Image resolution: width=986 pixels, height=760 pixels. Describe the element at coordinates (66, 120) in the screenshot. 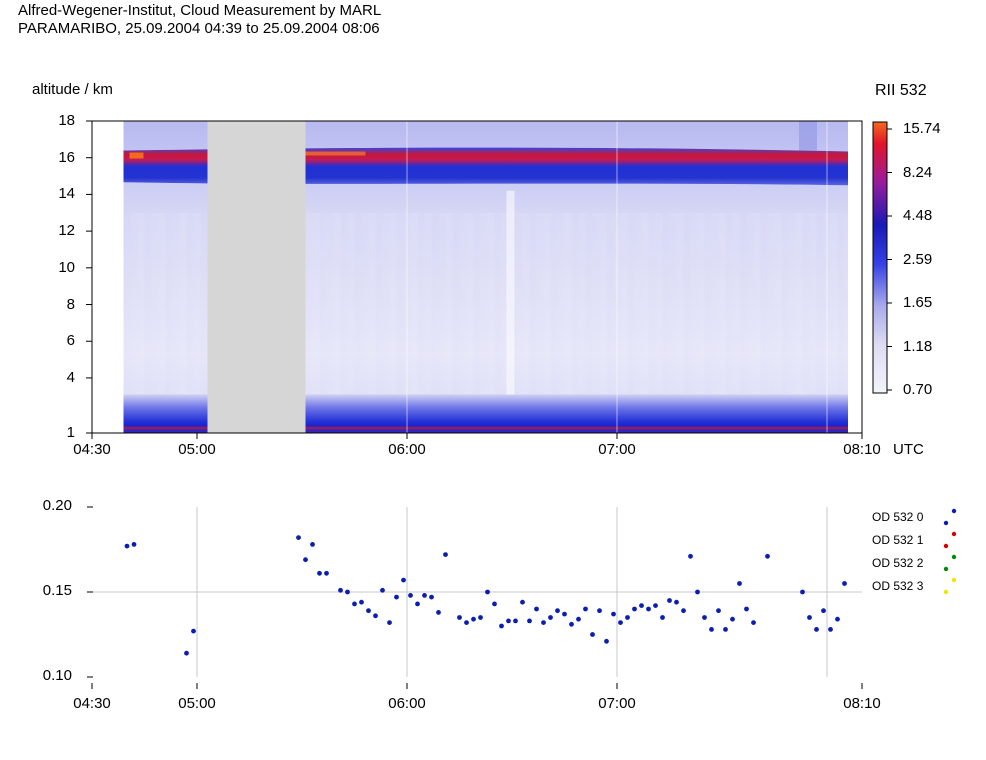

I see `heatmap-y-tick-label: 18` at that location.